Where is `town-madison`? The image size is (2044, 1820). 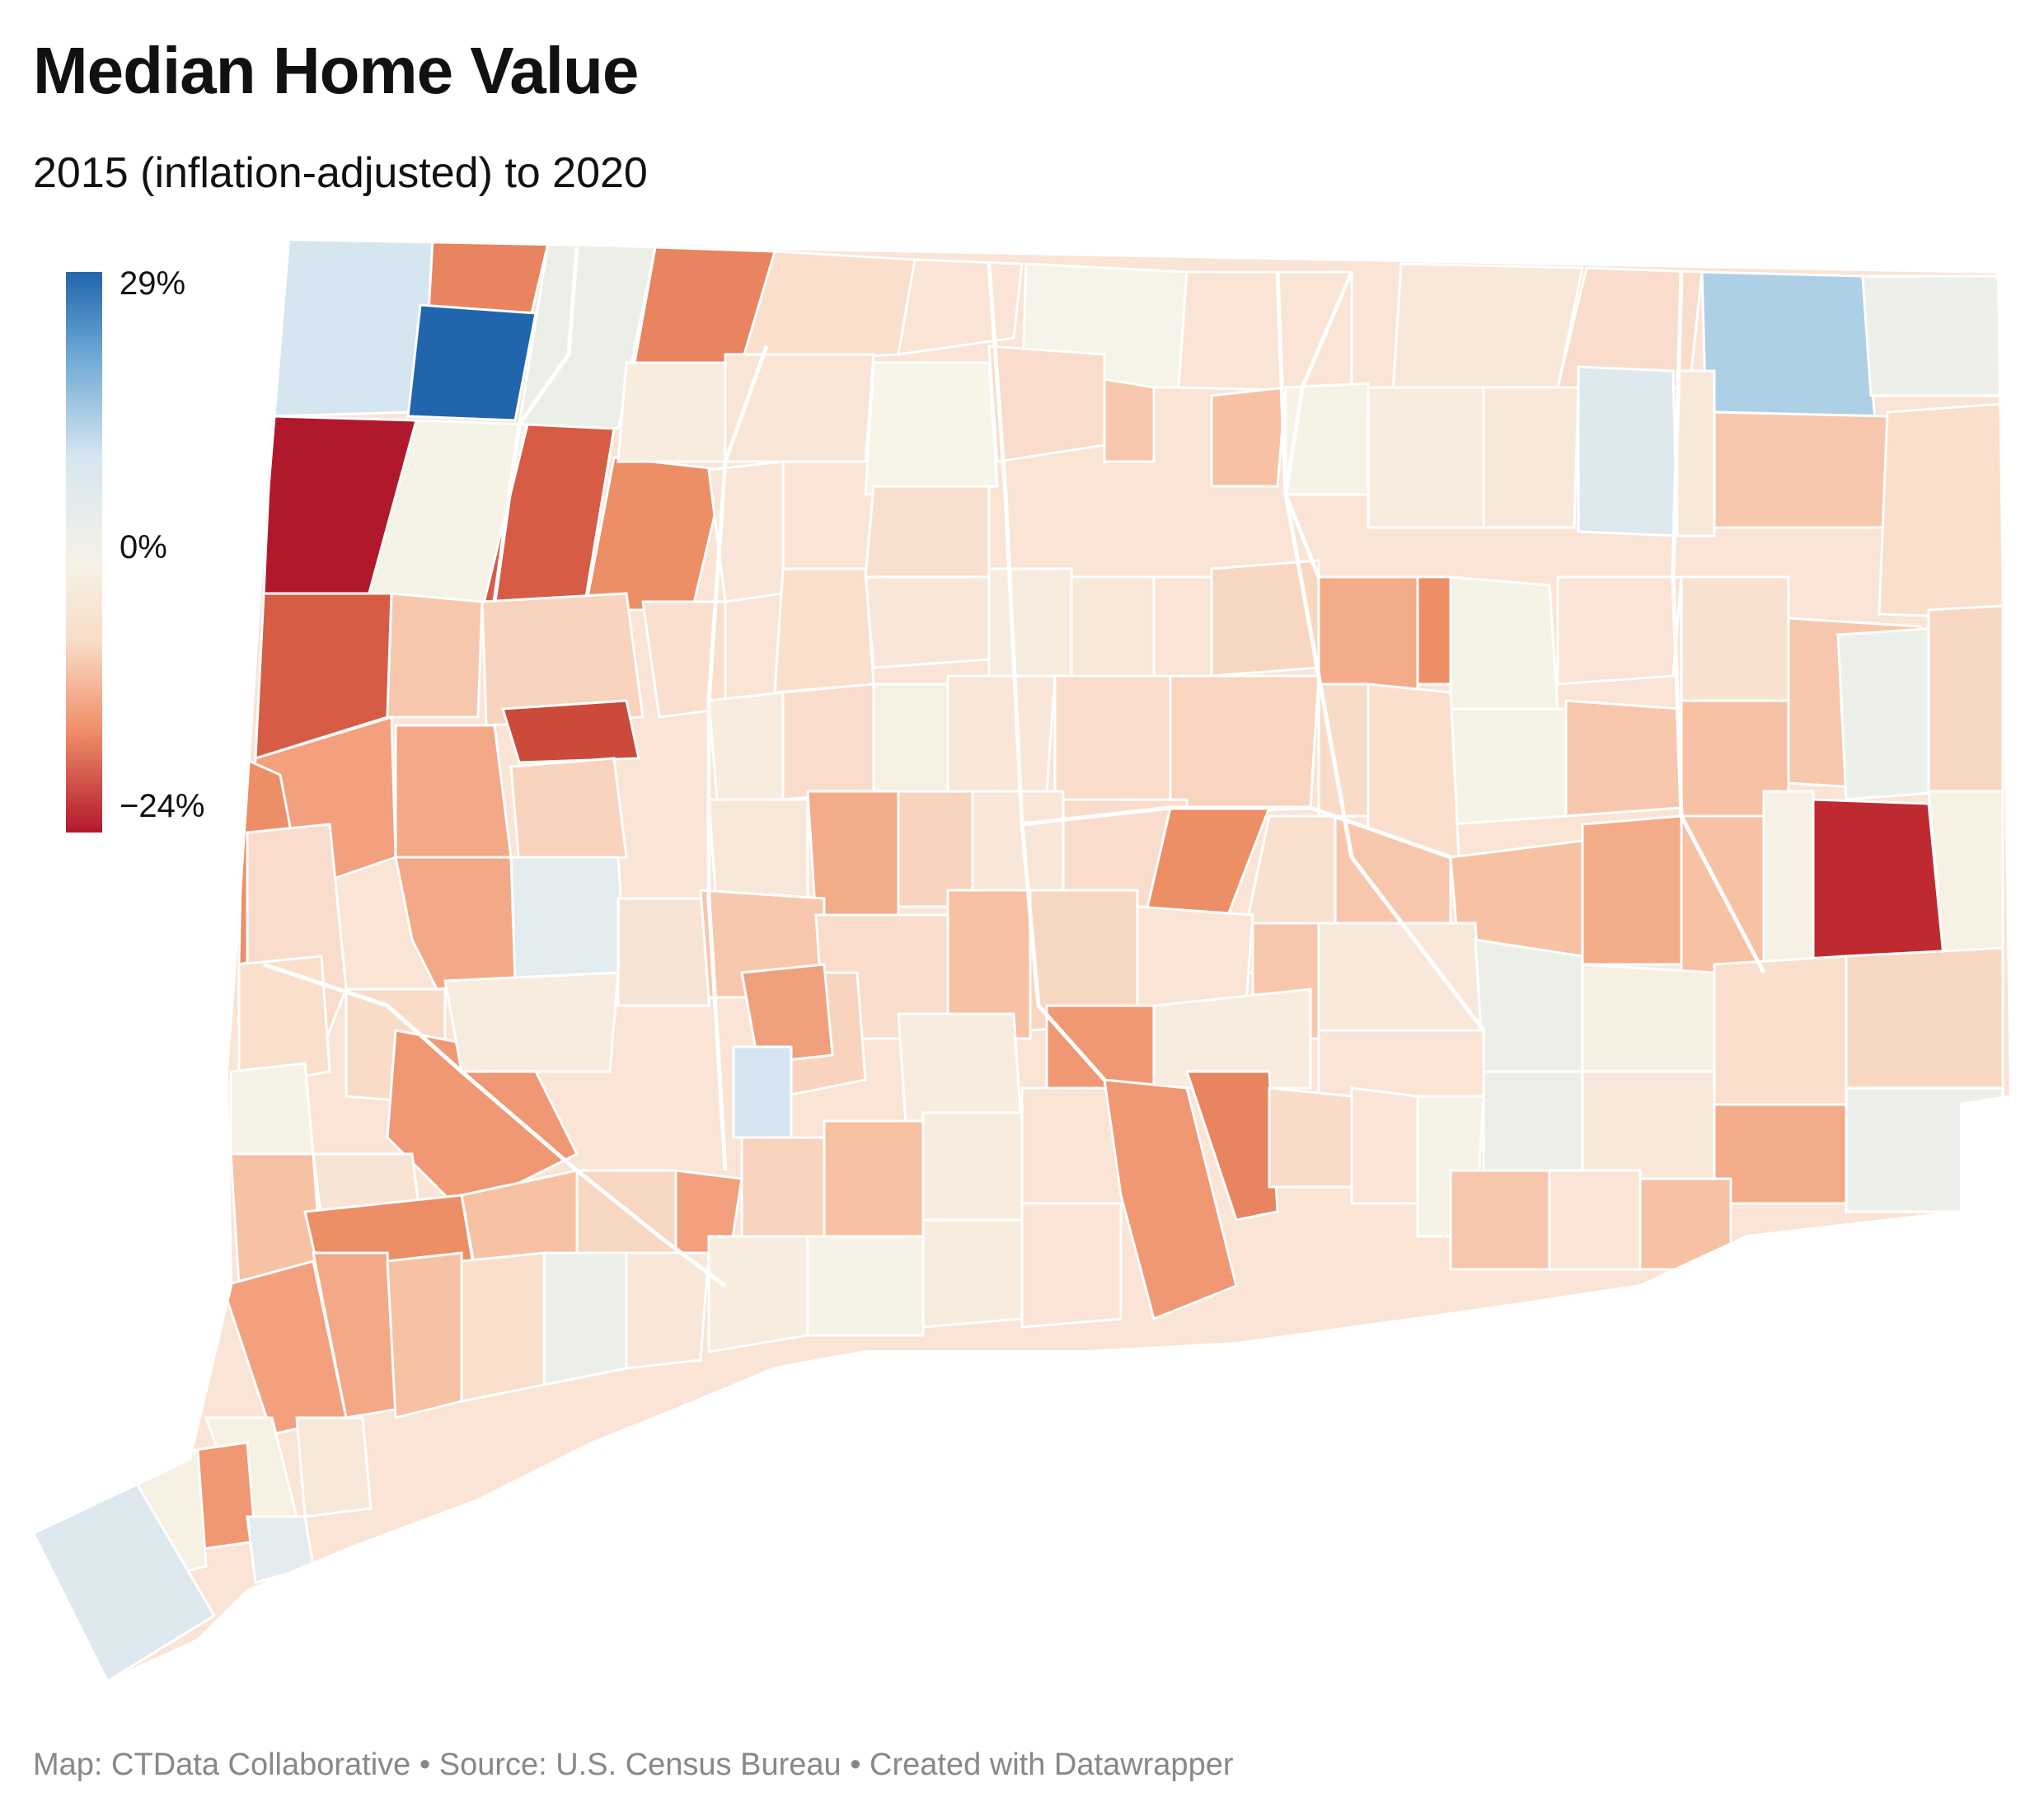
town-madison is located at coordinates (1231, 1146).